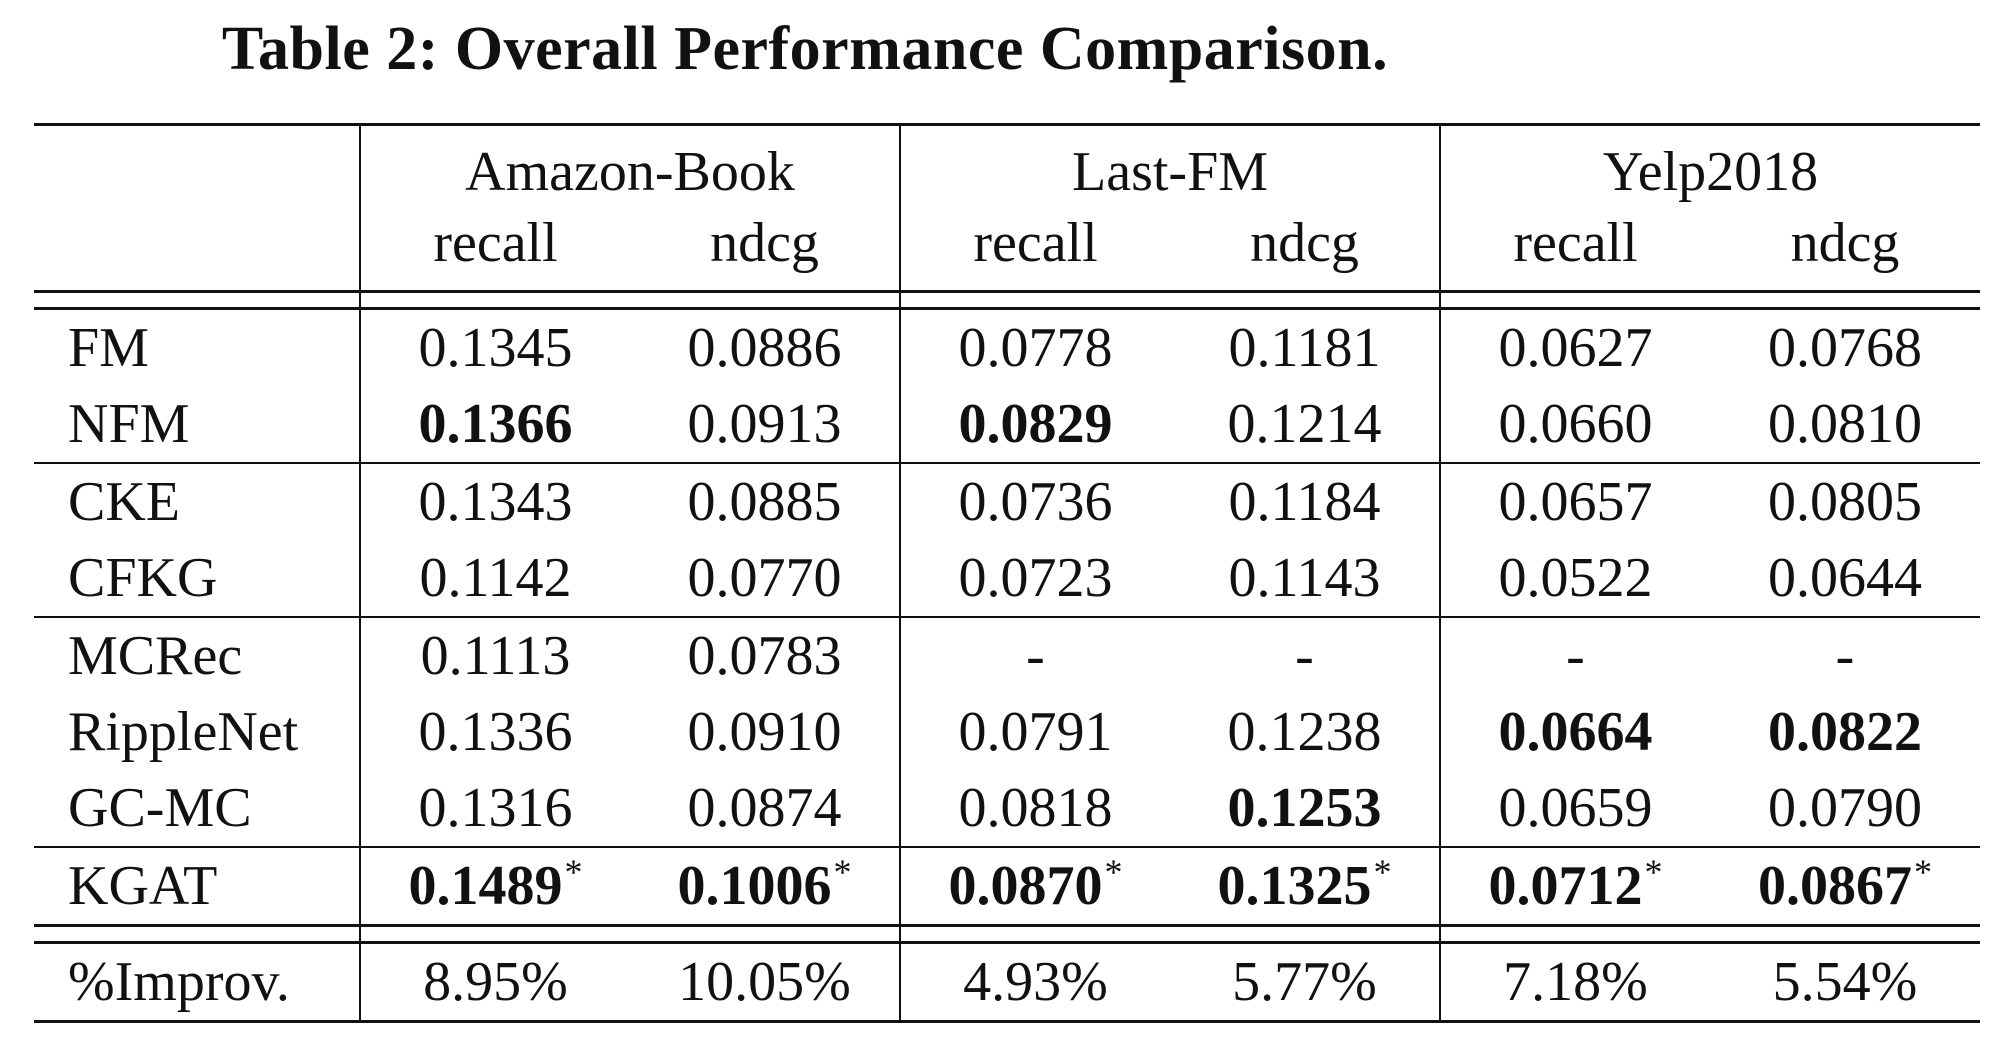  I want to click on metric-value: 0.0886, so click(765, 347).